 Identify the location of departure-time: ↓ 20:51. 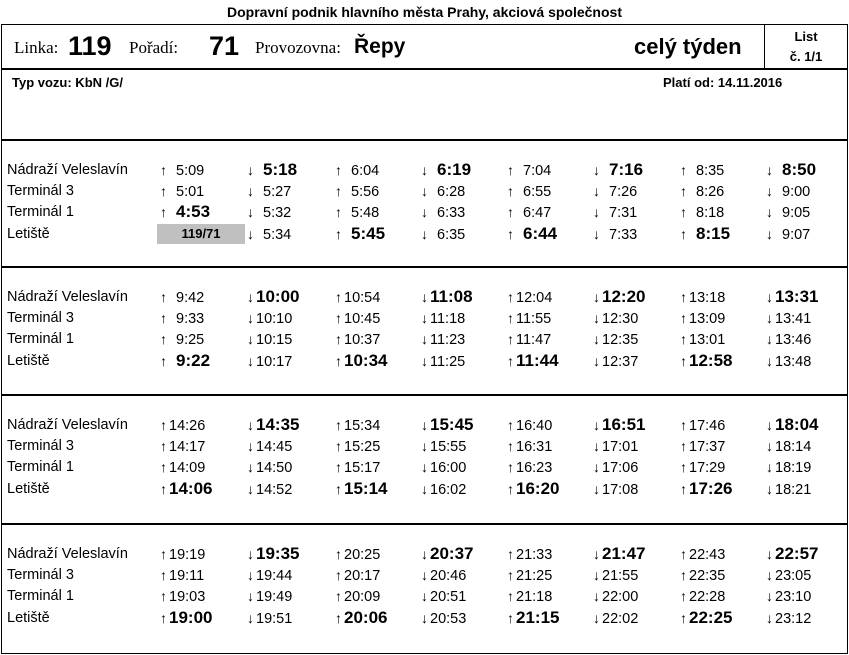
(443, 596).